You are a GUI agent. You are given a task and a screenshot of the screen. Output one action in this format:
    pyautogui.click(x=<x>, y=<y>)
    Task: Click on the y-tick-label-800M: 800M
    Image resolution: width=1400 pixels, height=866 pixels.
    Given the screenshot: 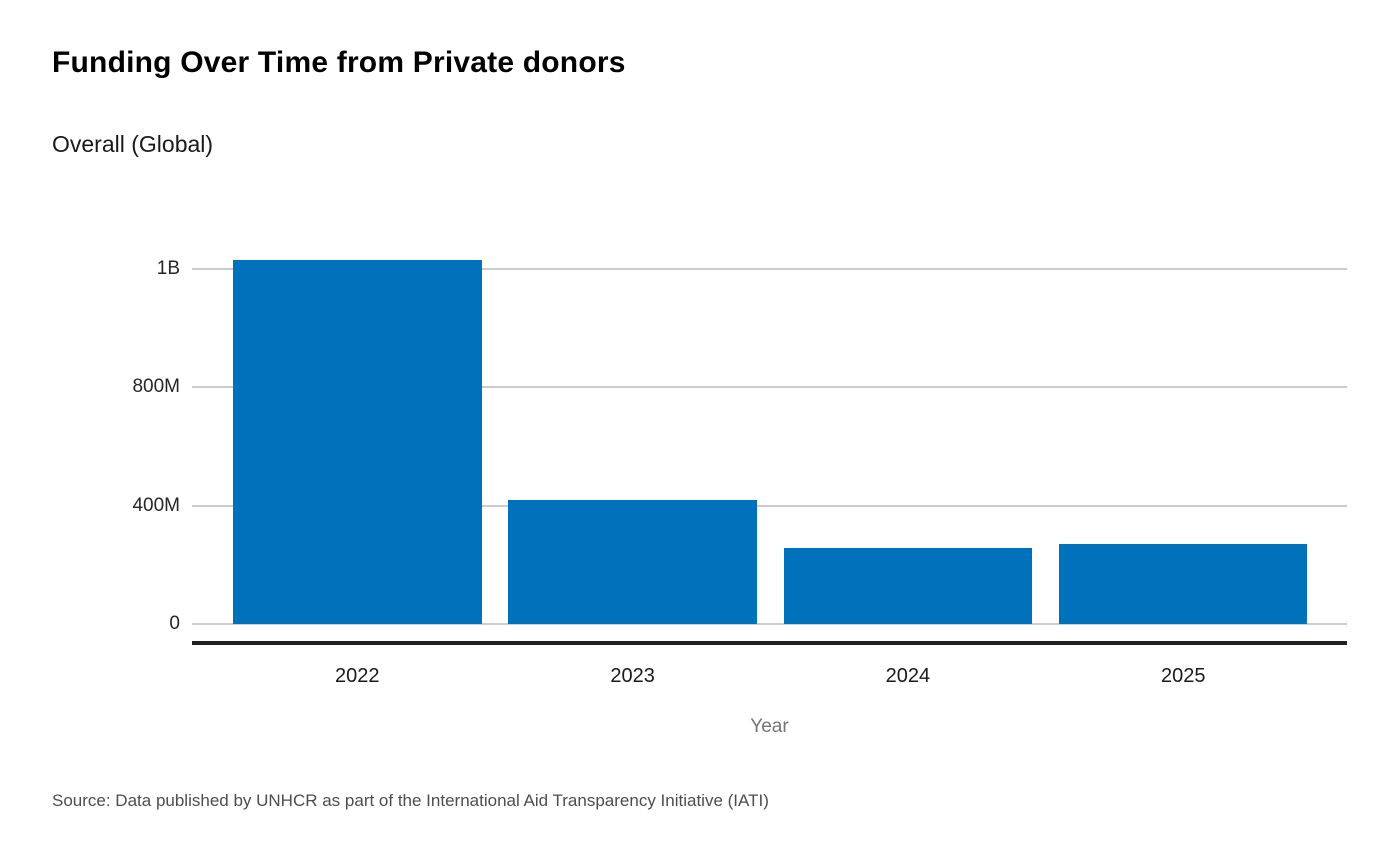 What is the action you would take?
    pyautogui.click(x=156, y=387)
    